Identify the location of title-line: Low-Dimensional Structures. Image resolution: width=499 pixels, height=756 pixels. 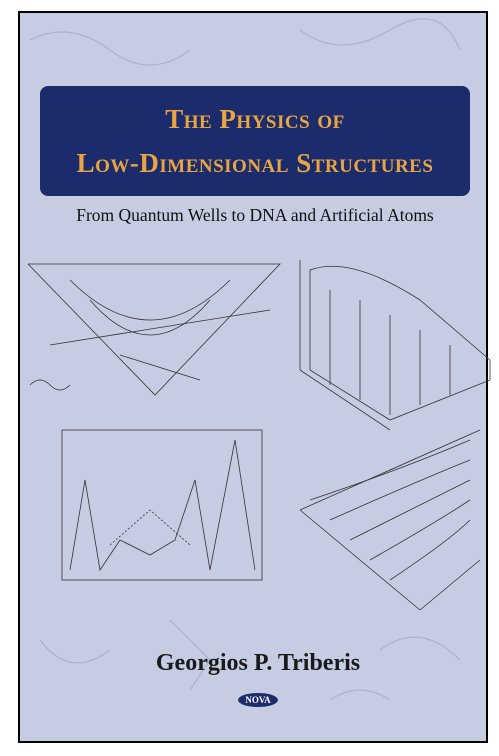
(255, 163).